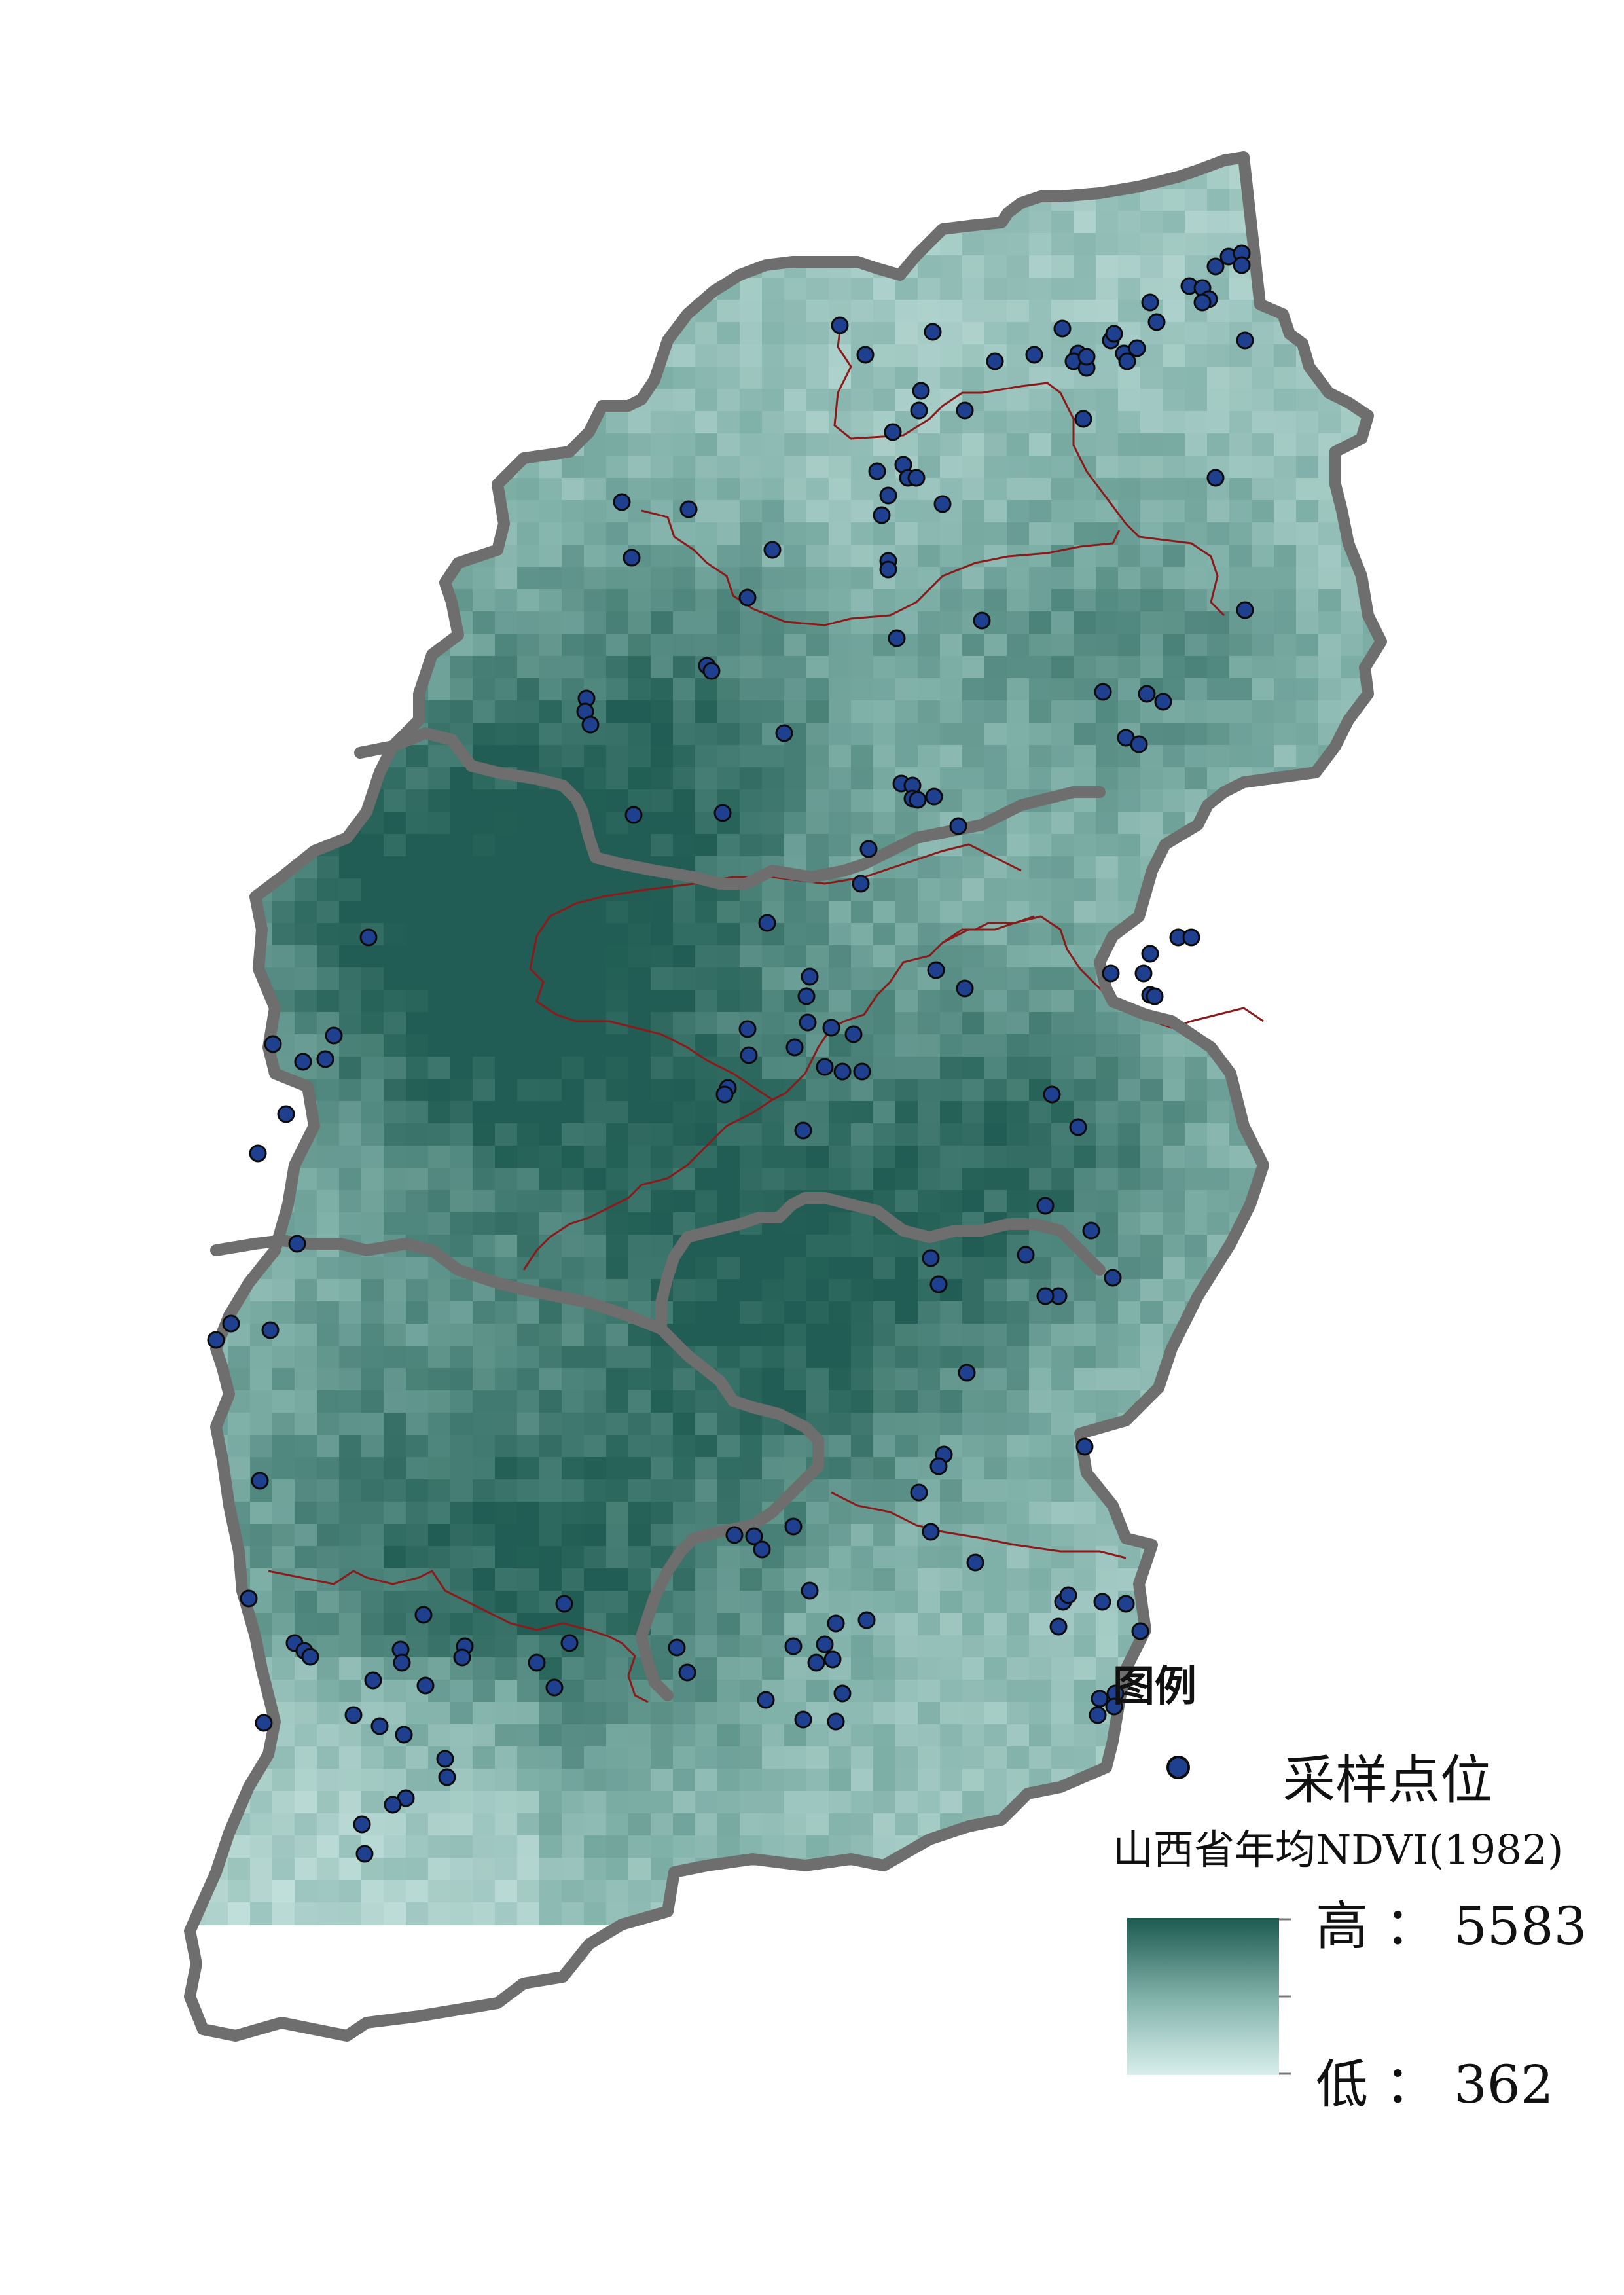 The height and width of the screenshot is (2295, 1624). I want to click on legend-low-label: 低 ： 362, so click(1435, 2085).